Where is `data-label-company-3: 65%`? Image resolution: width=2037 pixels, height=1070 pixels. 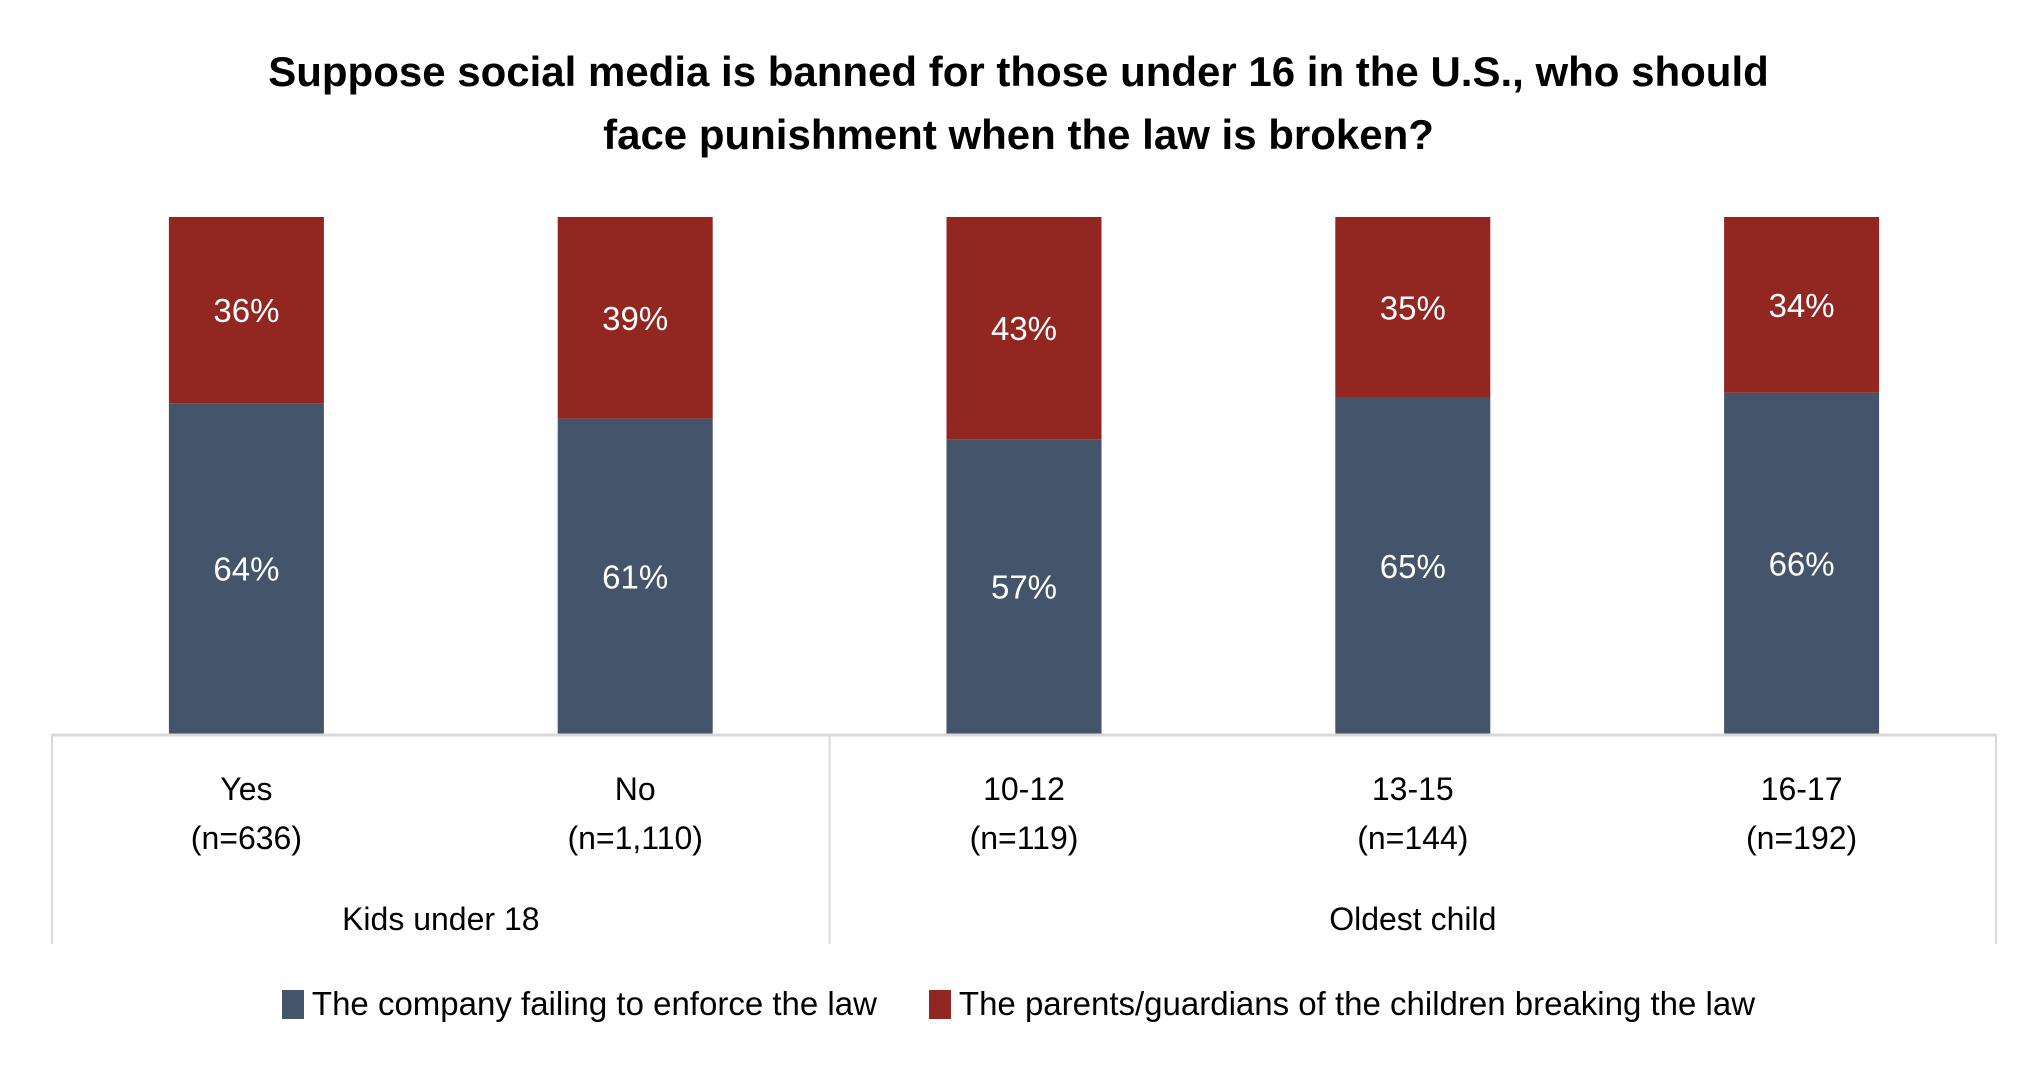 data-label-company-3: 65% is located at coordinates (1413, 566).